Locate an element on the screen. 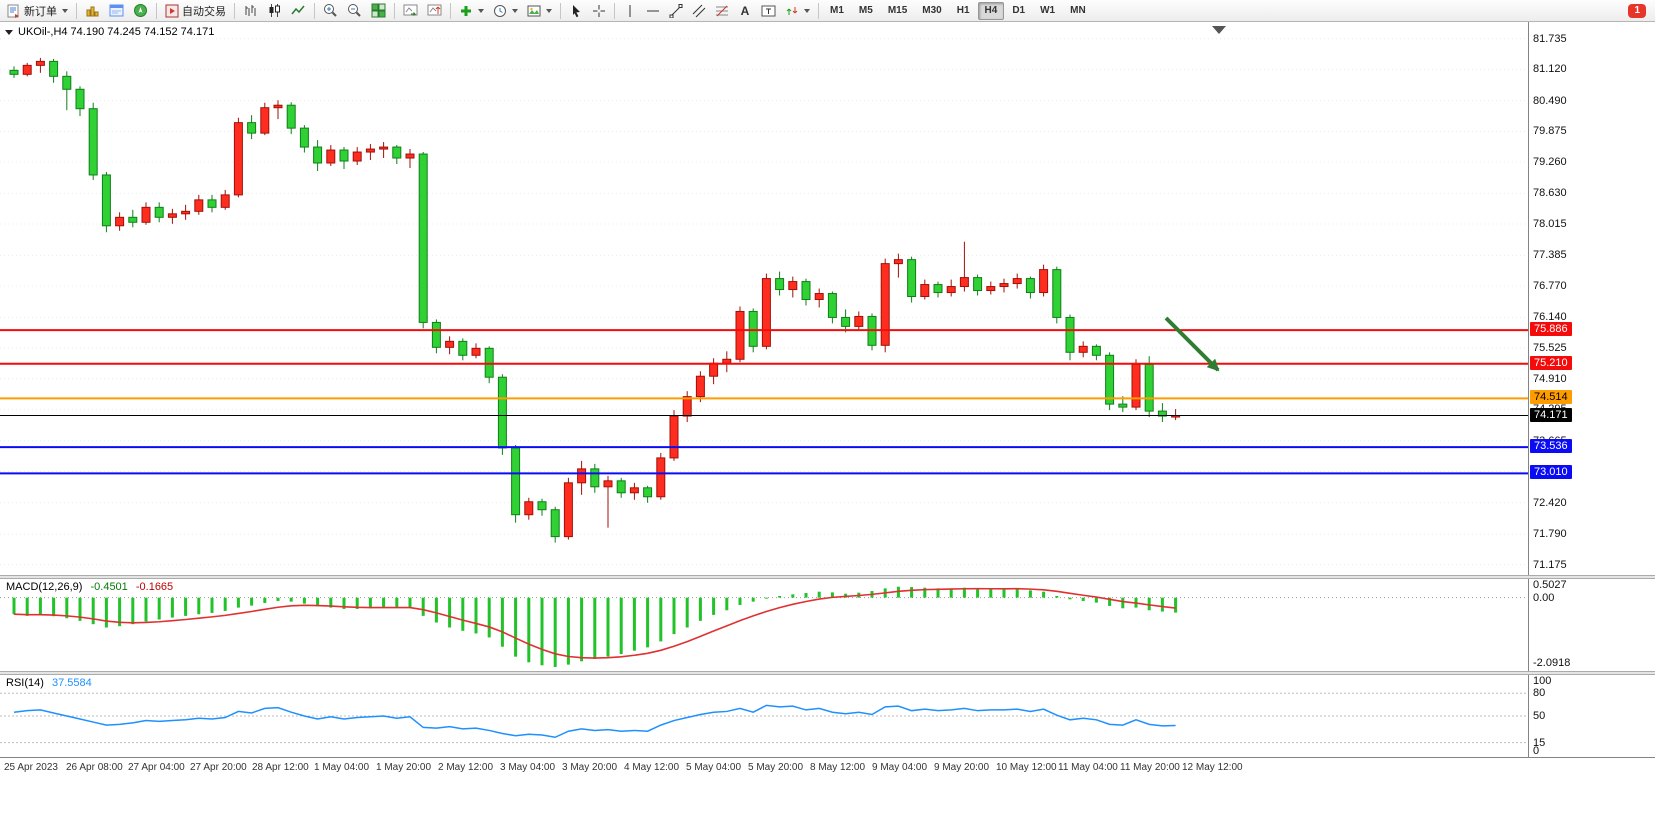 The height and width of the screenshot is (825, 1655). arrows-tool-button is located at coordinates (797, 11).